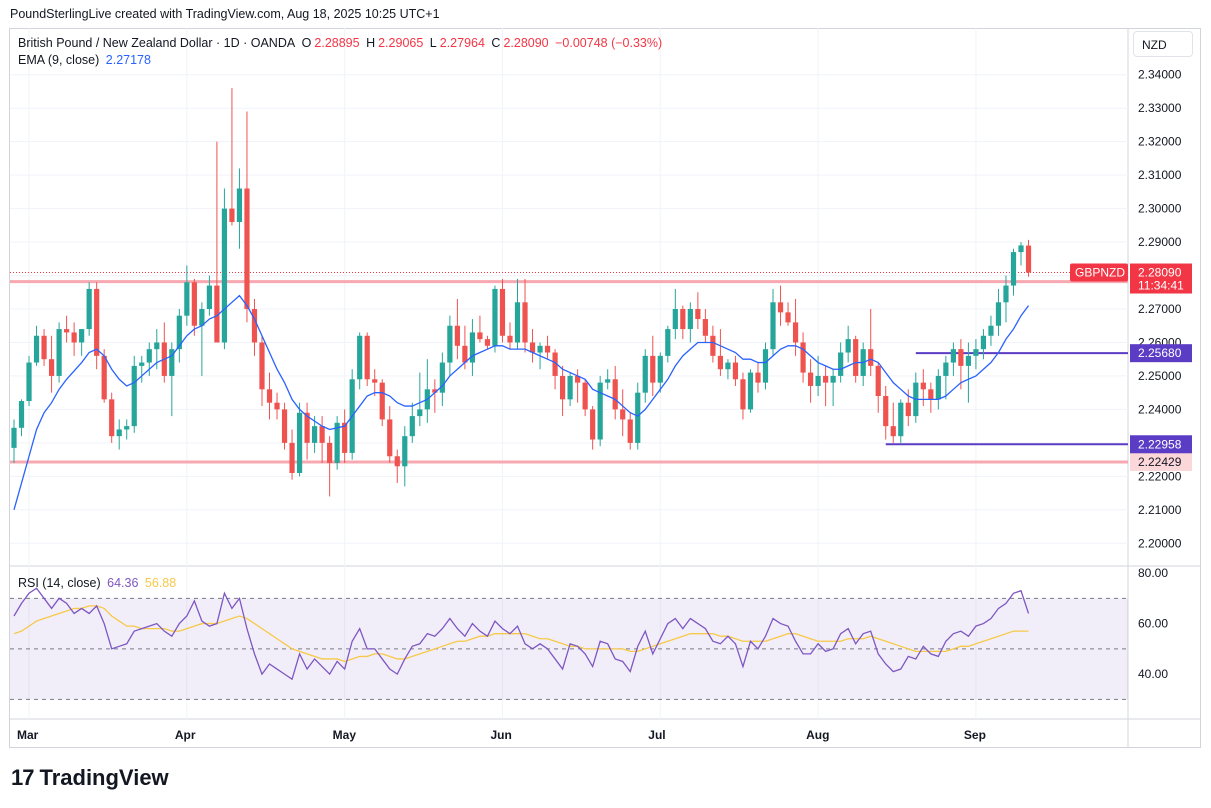 The width and height of the screenshot is (1211, 808). Describe the element at coordinates (1160, 476) in the screenshot. I see `price-tick-label: 2.22000` at that location.